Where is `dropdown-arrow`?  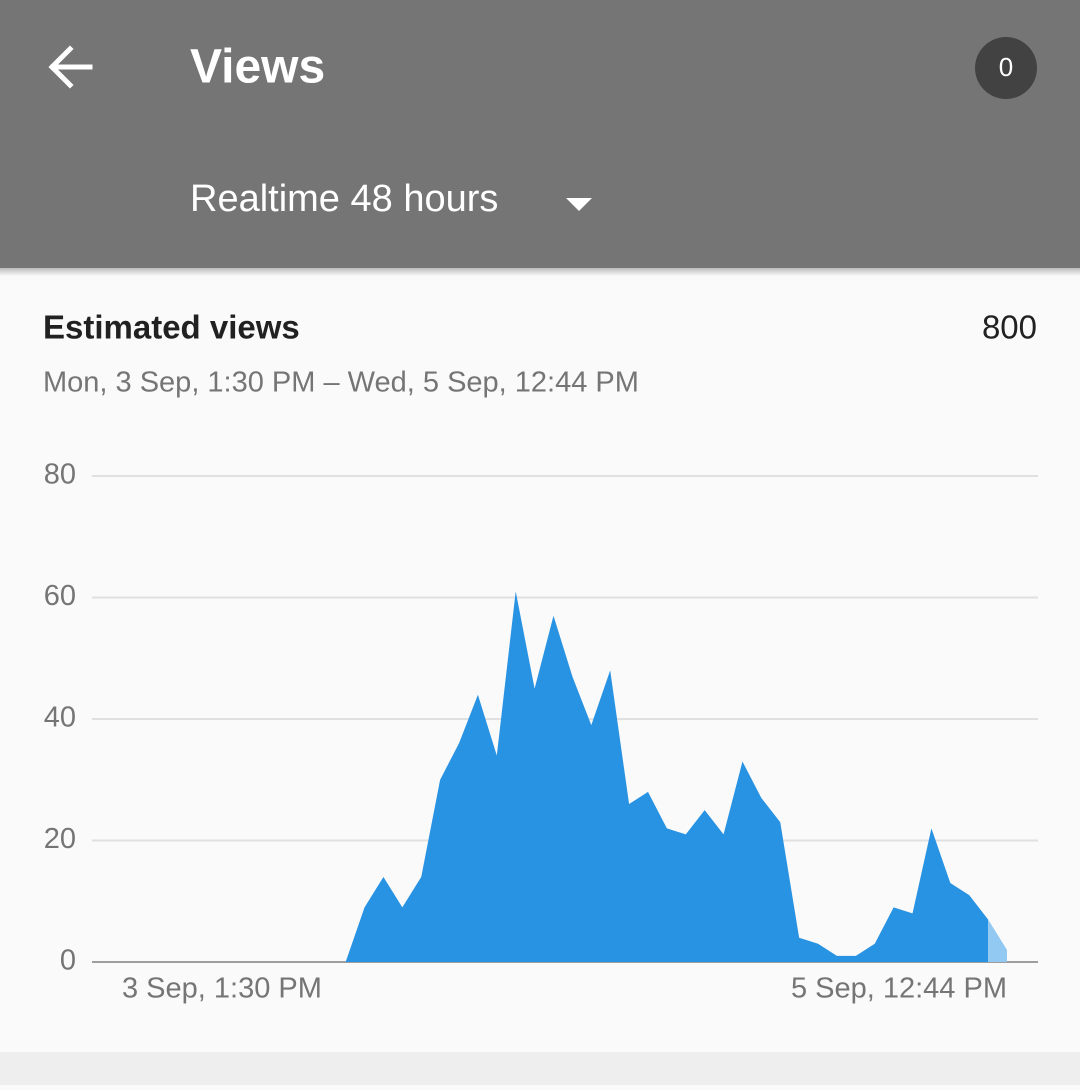
dropdown-arrow is located at coordinates (579, 204).